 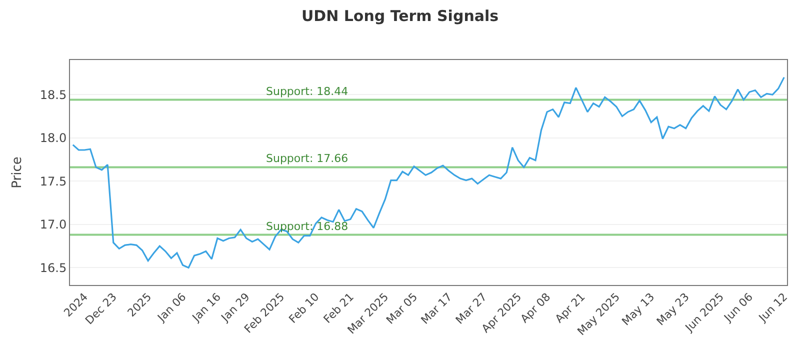 What do you see at coordinates (53, 181) in the screenshot?
I see `y-tick-label: 17.5` at bounding box center [53, 181].